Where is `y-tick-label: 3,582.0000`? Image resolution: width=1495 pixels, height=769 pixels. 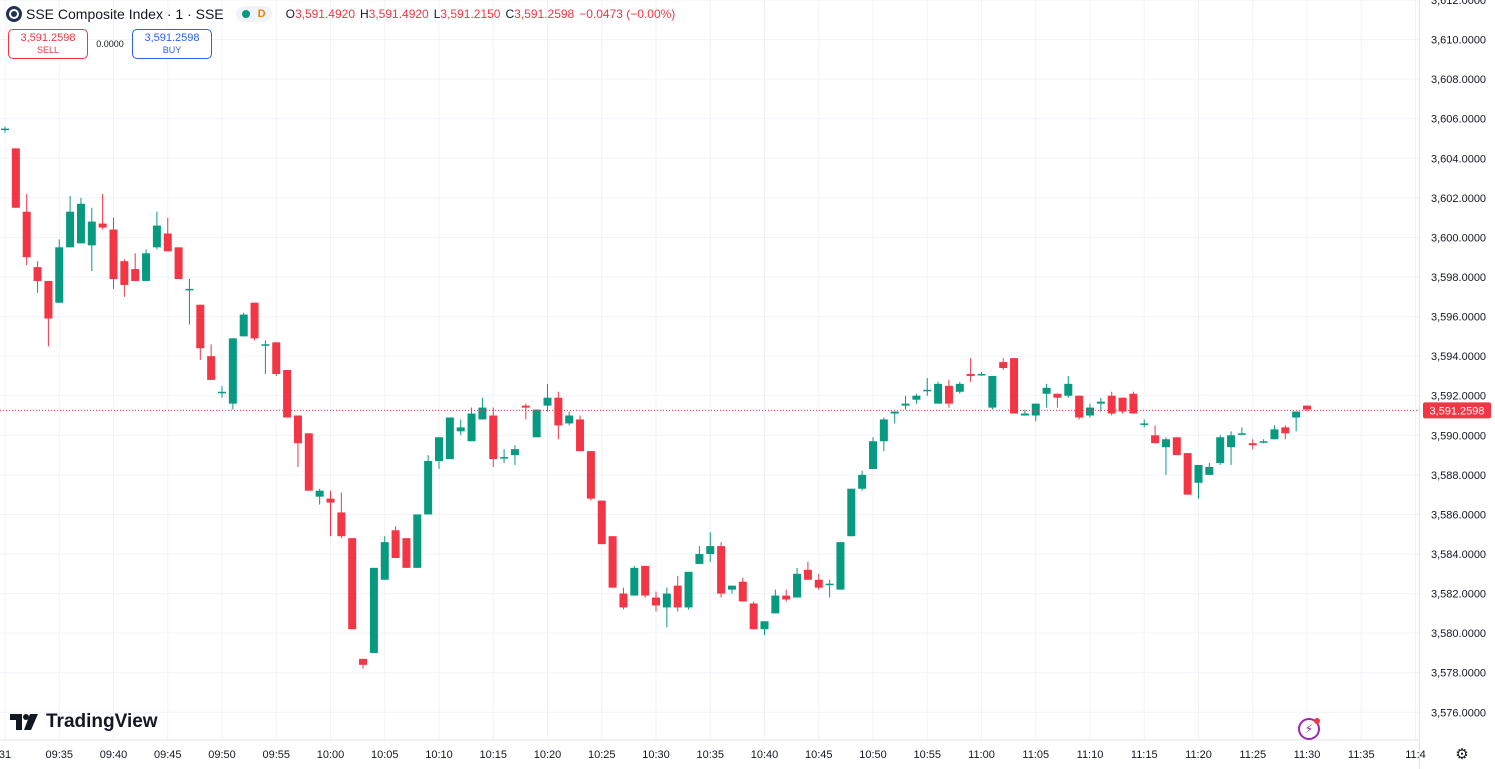 y-tick-label: 3,582.0000 is located at coordinates (1458, 595).